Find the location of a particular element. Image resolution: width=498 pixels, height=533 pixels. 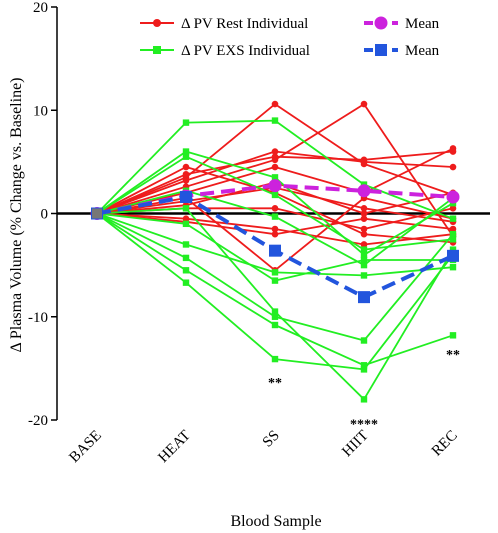

x-axis-title: Blood Sample is located at coordinates (275, 521).